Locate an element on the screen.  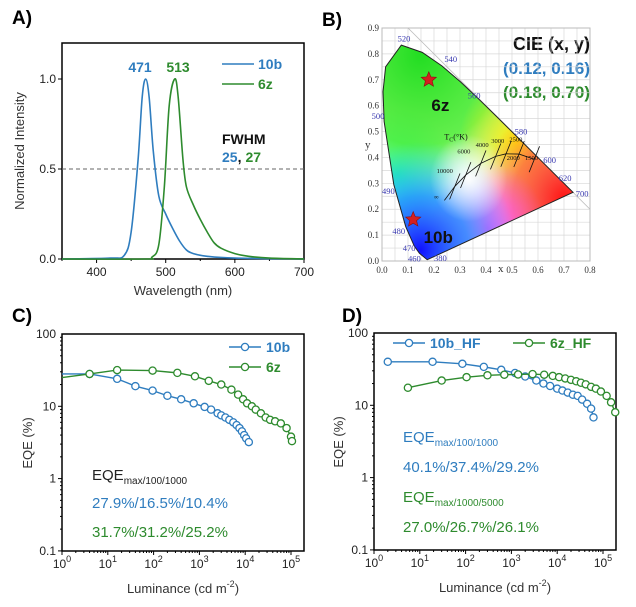
x-tick-label: 0.1 is located at coordinates (407, 270).